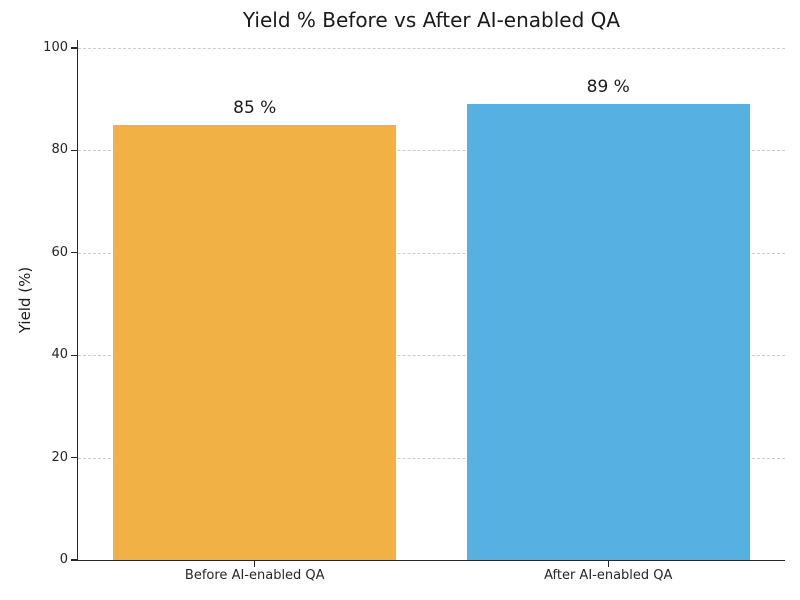 The width and height of the screenshot is (800, 600). Describe the element at coordinates (59, 150) in the screenshot. I see `y-tick-label-80: 80` at that location.